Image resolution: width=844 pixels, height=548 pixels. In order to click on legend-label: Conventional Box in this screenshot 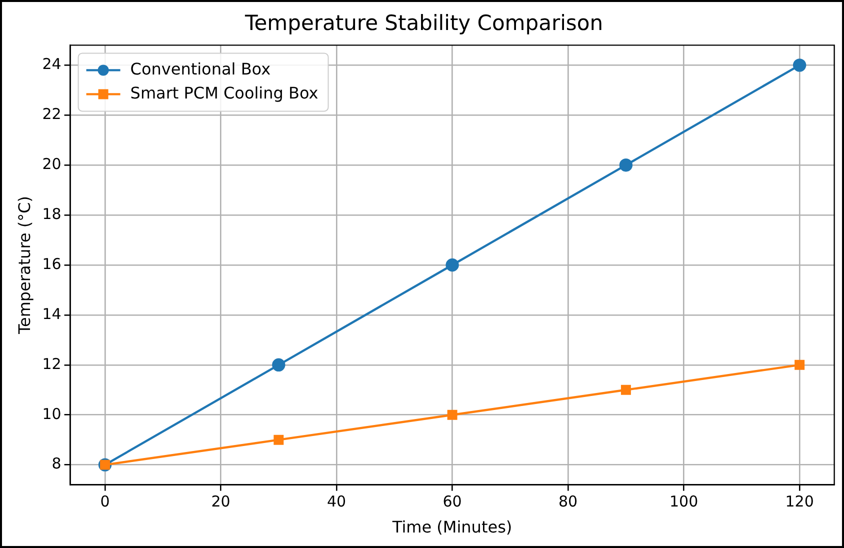, I will do `click(200, 68)`.